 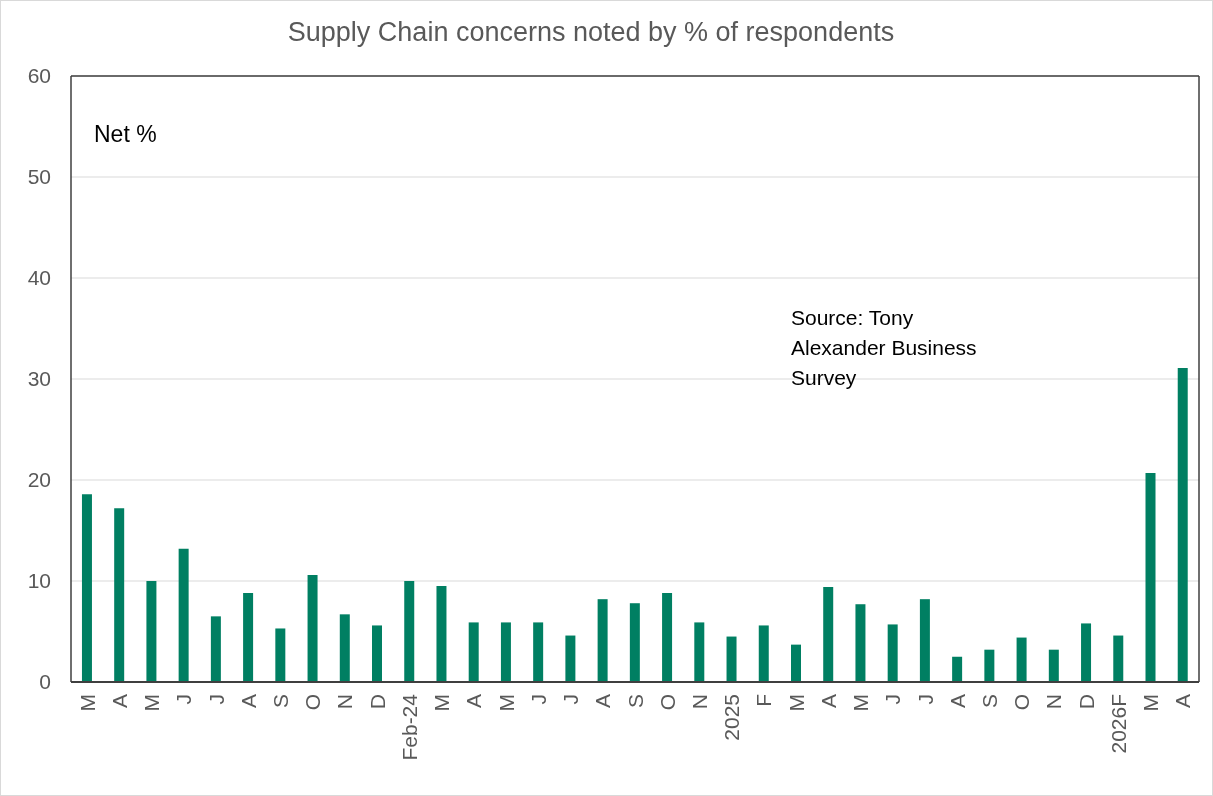 I want to click on annotation: Source: Tony Alexander Business Survey, so click(x=884, y=348).